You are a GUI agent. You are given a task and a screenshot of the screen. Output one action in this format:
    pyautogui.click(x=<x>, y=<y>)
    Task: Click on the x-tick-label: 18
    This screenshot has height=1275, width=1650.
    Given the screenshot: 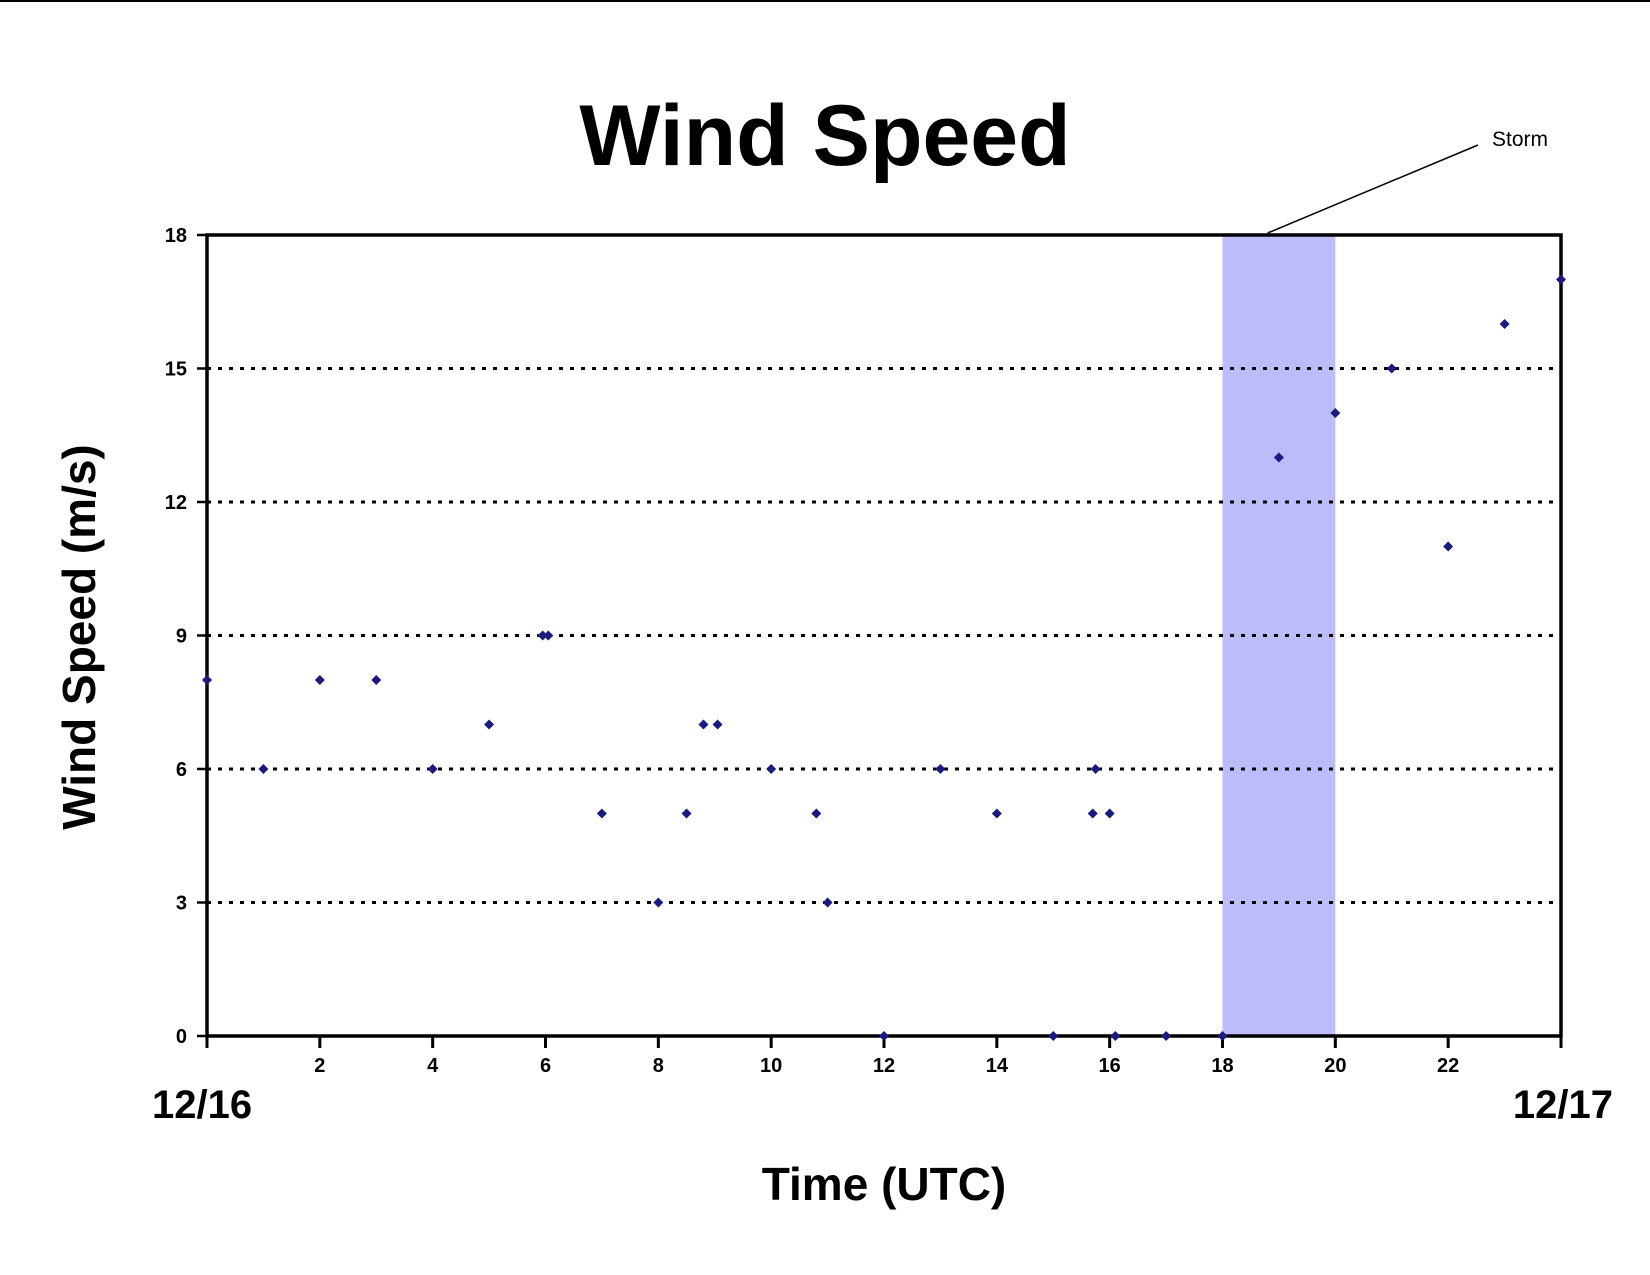 What is the action you would take?
    pyautogui.click(x=1222, y=1066)
    